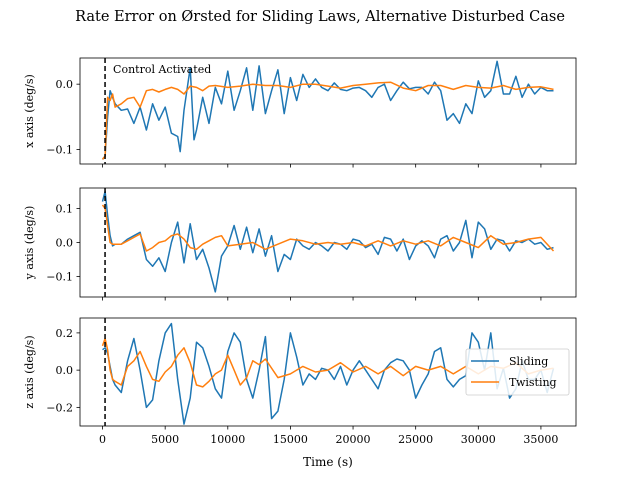  What do you see at coordinates (290, 439) in the screenshot?
I see `x-tick-label: 15000` at bounding box center [290, 439].